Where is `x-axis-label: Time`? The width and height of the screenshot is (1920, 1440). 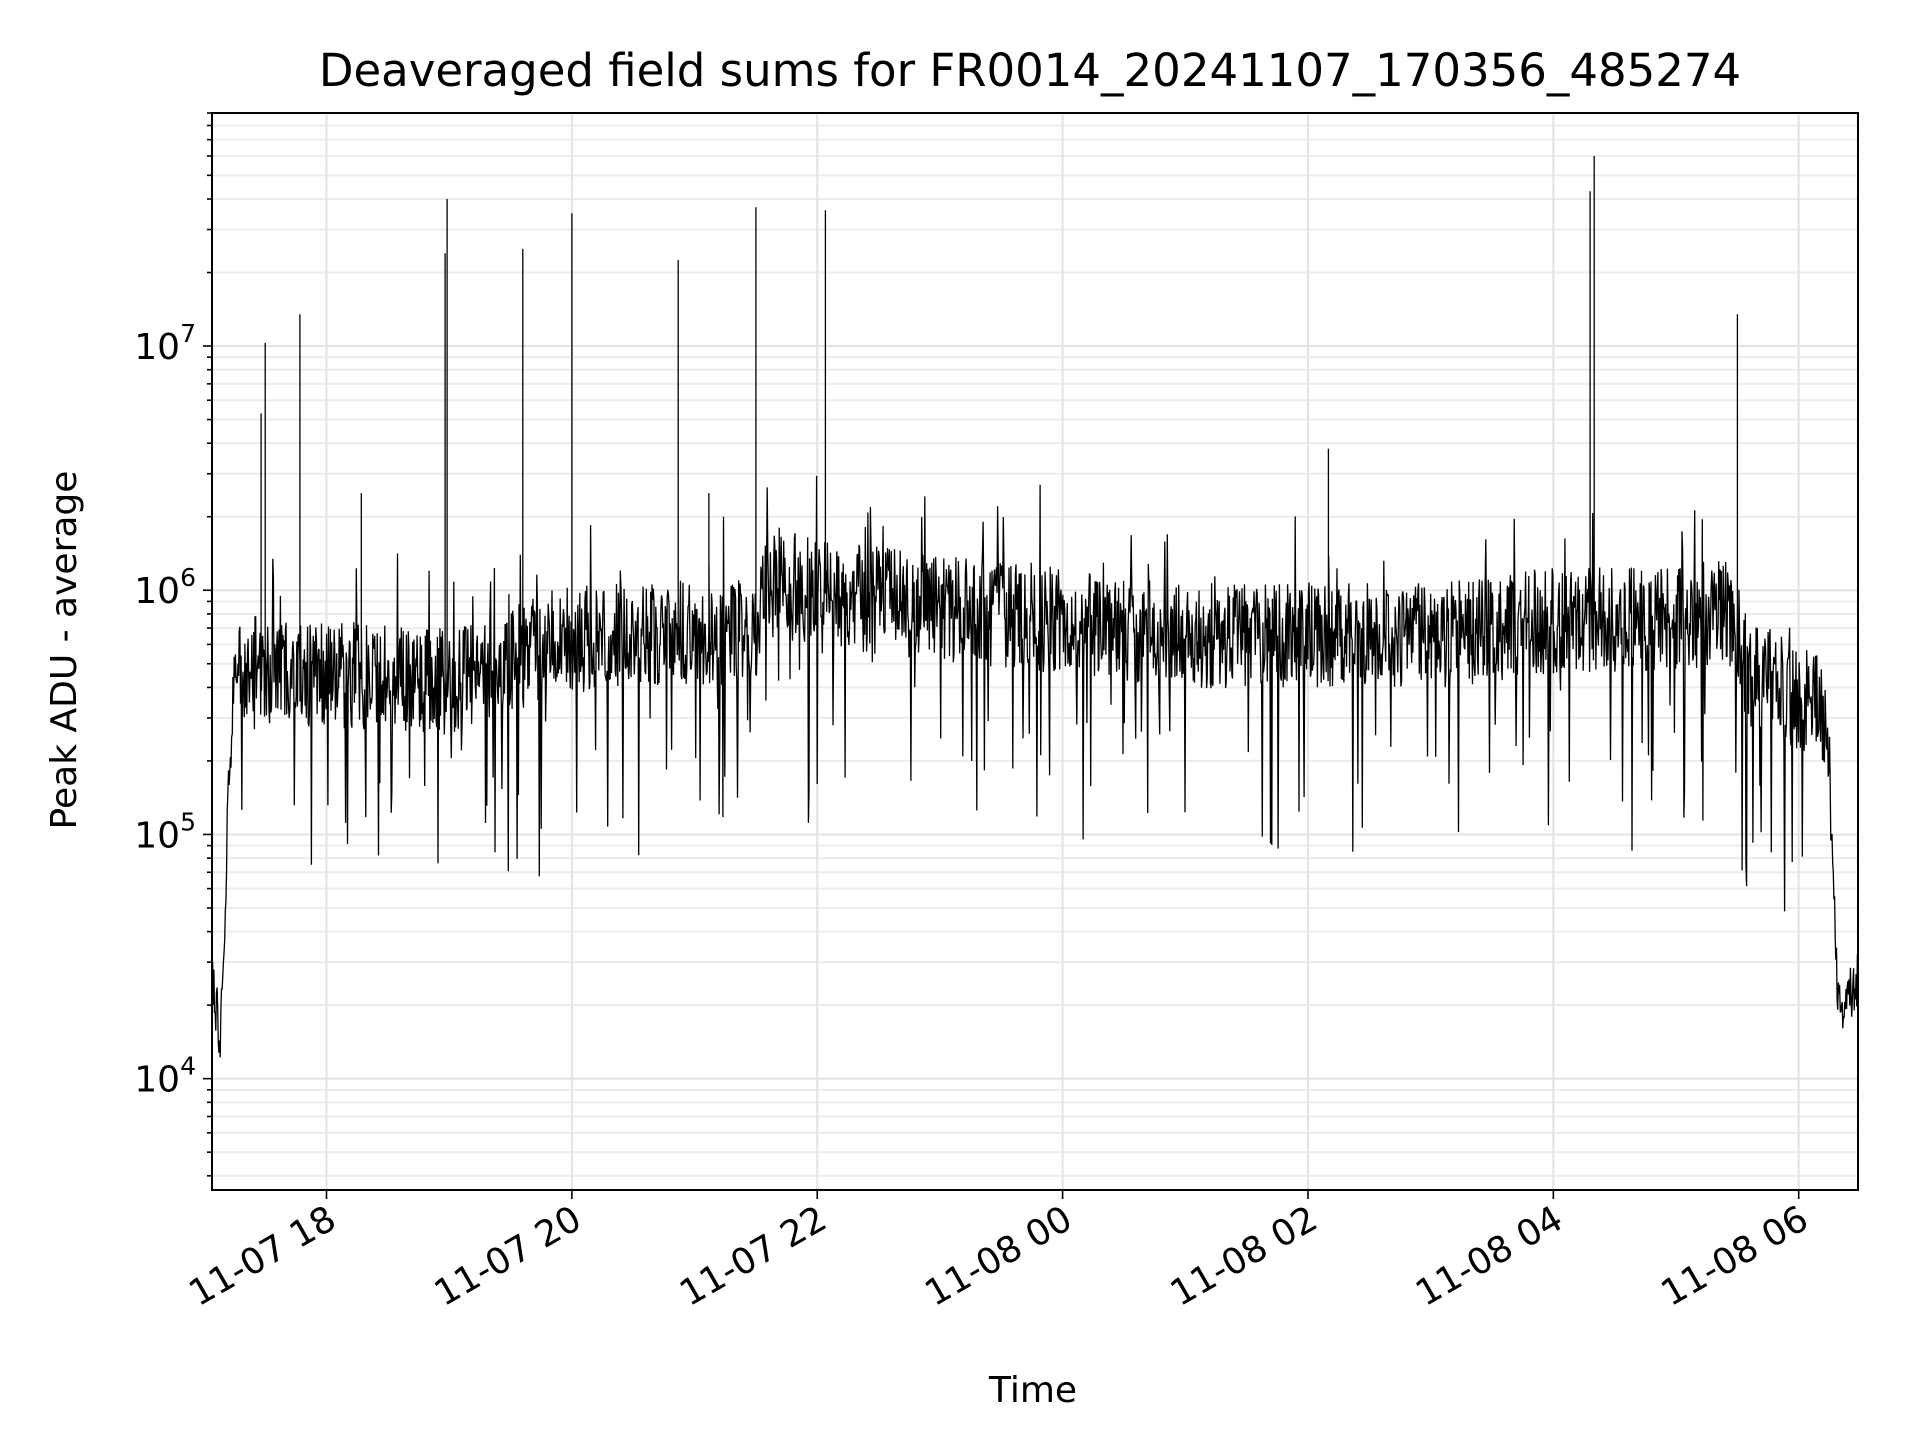 x-axis-label: Time is located at coordinates (1032, 1390).